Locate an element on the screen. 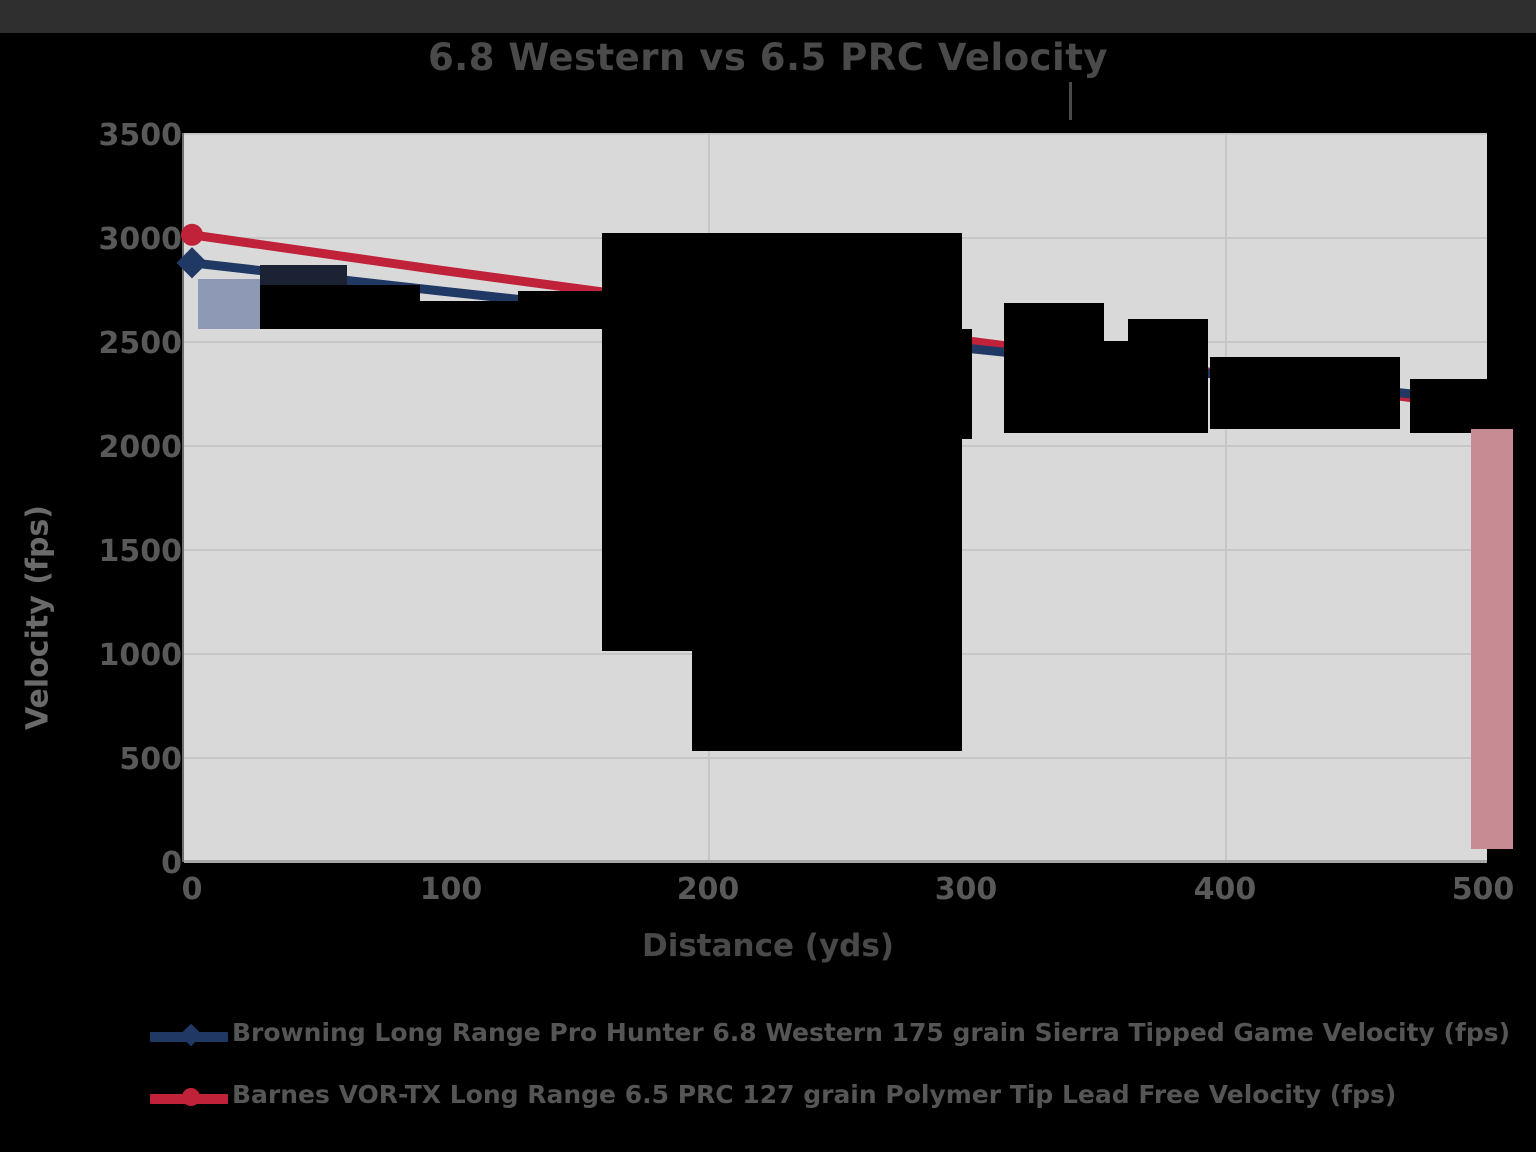 The height and width of the screenshot is (1152, 1536). label-box-q is located at coordinates (919, 384).